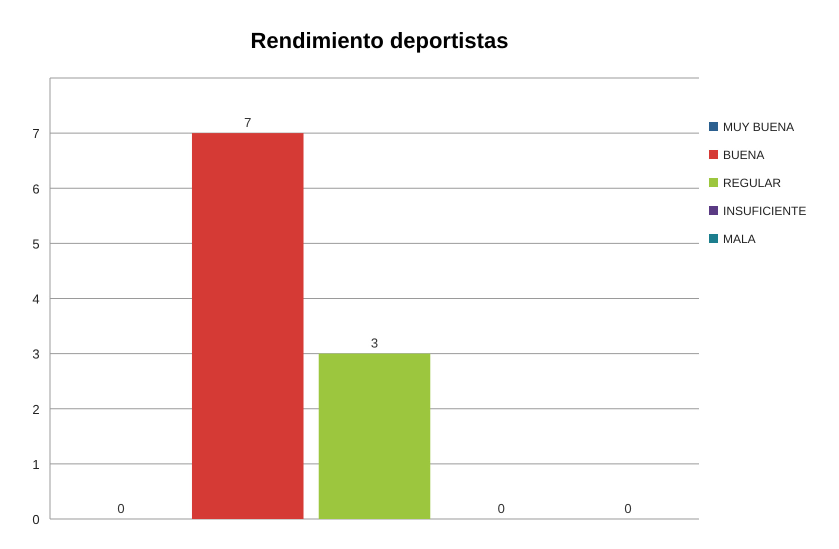 This screenshot has width=839, height=549. Describe the element at coordinates (36, 464) in the screenshot. I see `y-tick-label: 1` at that location.